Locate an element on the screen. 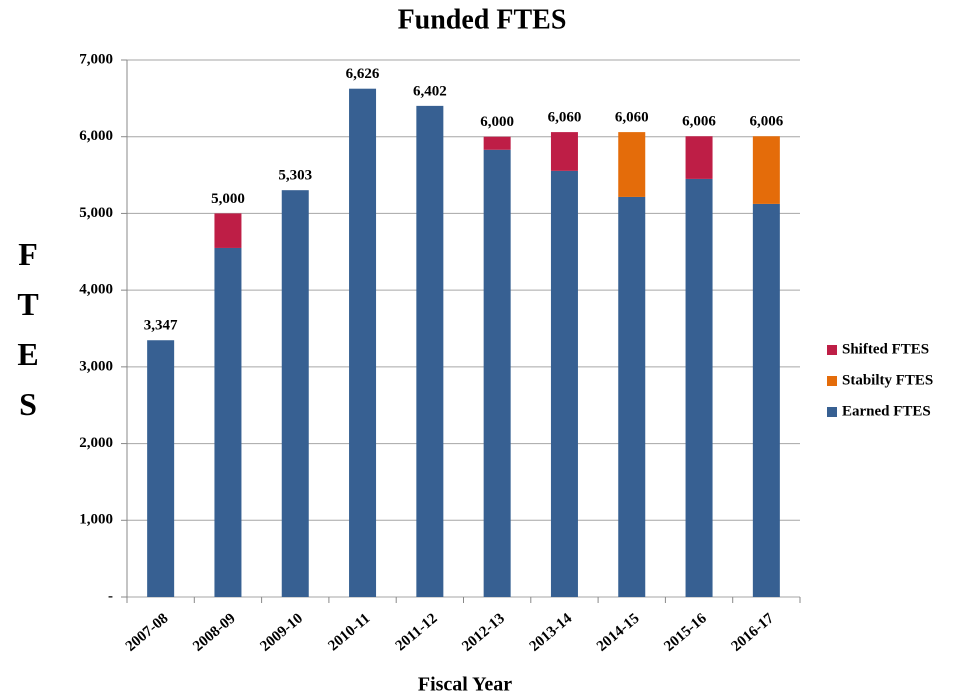 The height and width of the screenshot is (699, 969). y-tick-label: 4,000 is located at coordinates (96, 290).